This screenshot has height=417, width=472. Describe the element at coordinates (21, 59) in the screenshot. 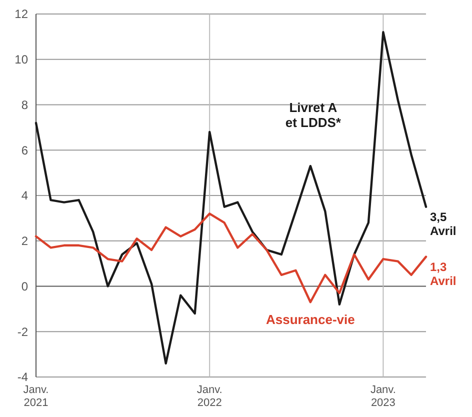

I see `y-tick-label: 10` at that location.